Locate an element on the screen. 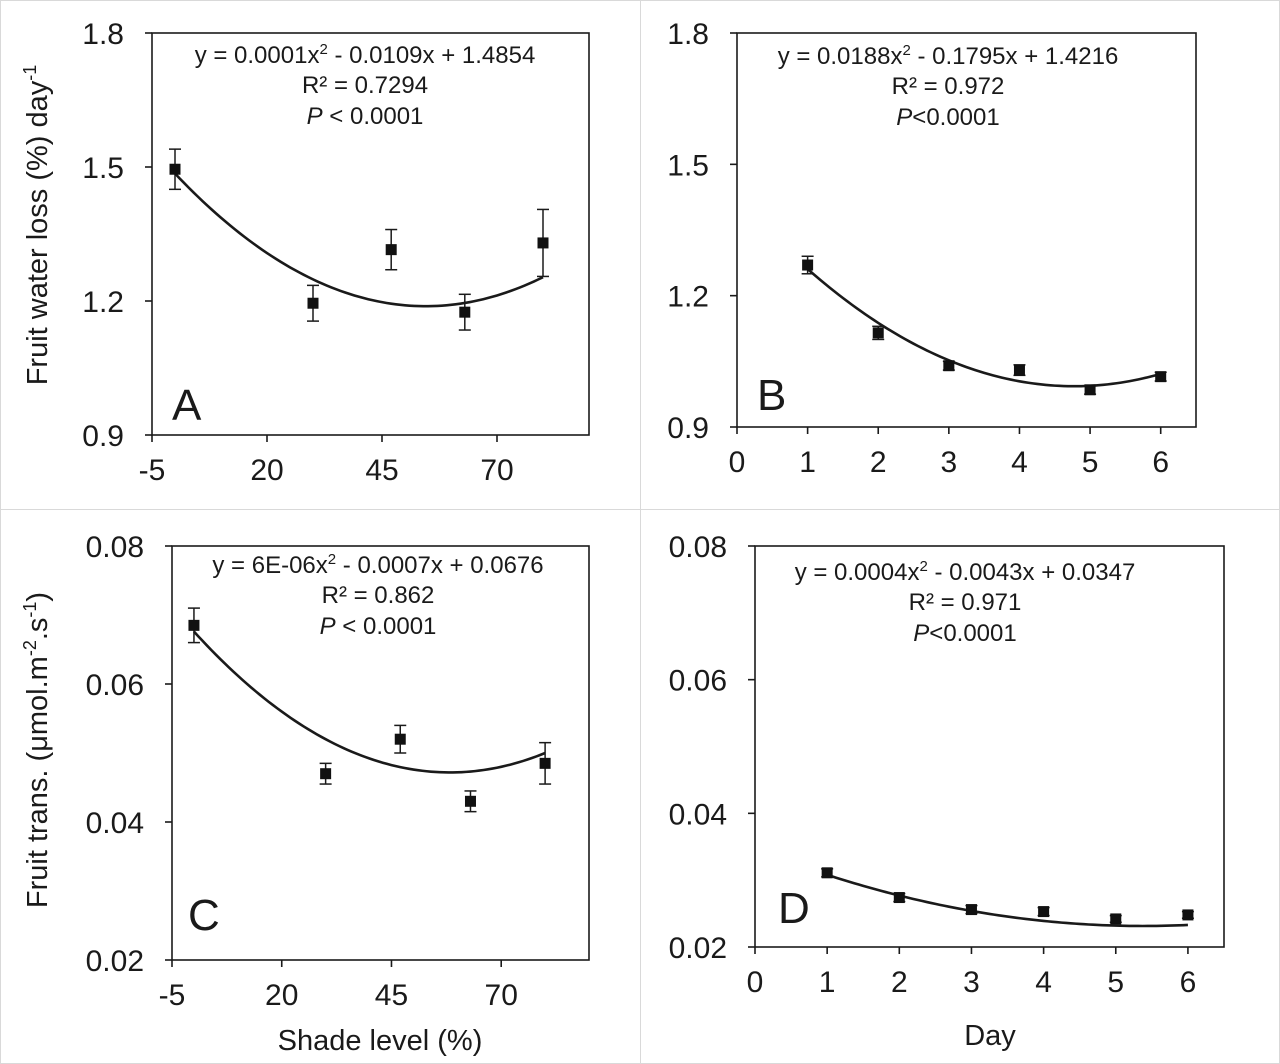 The image size is (1280, 1064). equation-part: - 0.0007x + 0.0676 is located at coordinates (440, 565).